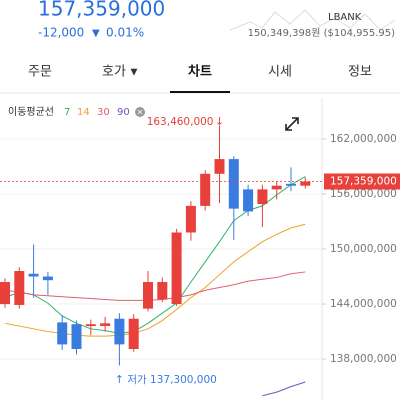  Describe the element at coordinates (345, 17) in the screenshot. I see `exchange: LBANK` at that location.